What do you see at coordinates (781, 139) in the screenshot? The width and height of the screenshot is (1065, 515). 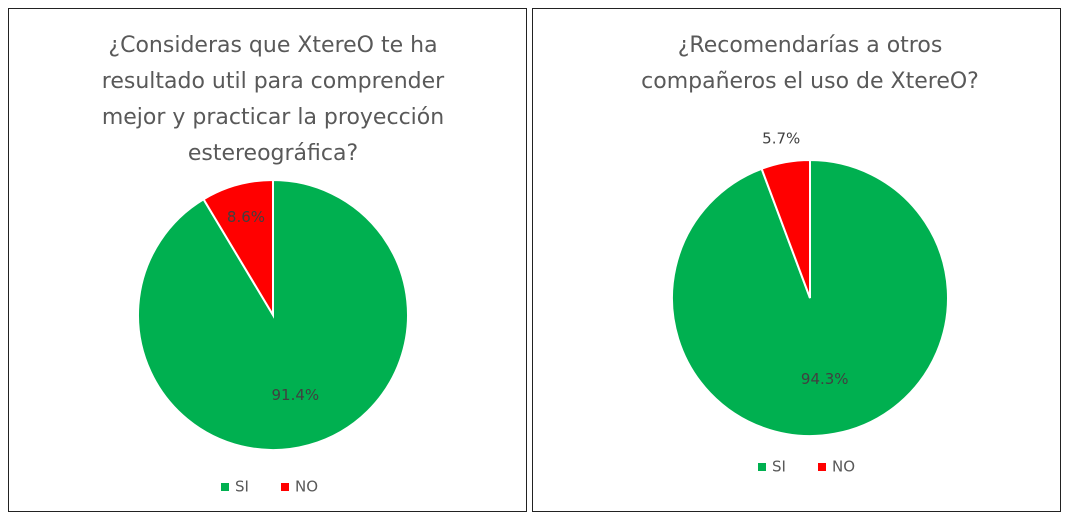 I see `data-label: 5.7%` at bounding box center [781, 139].